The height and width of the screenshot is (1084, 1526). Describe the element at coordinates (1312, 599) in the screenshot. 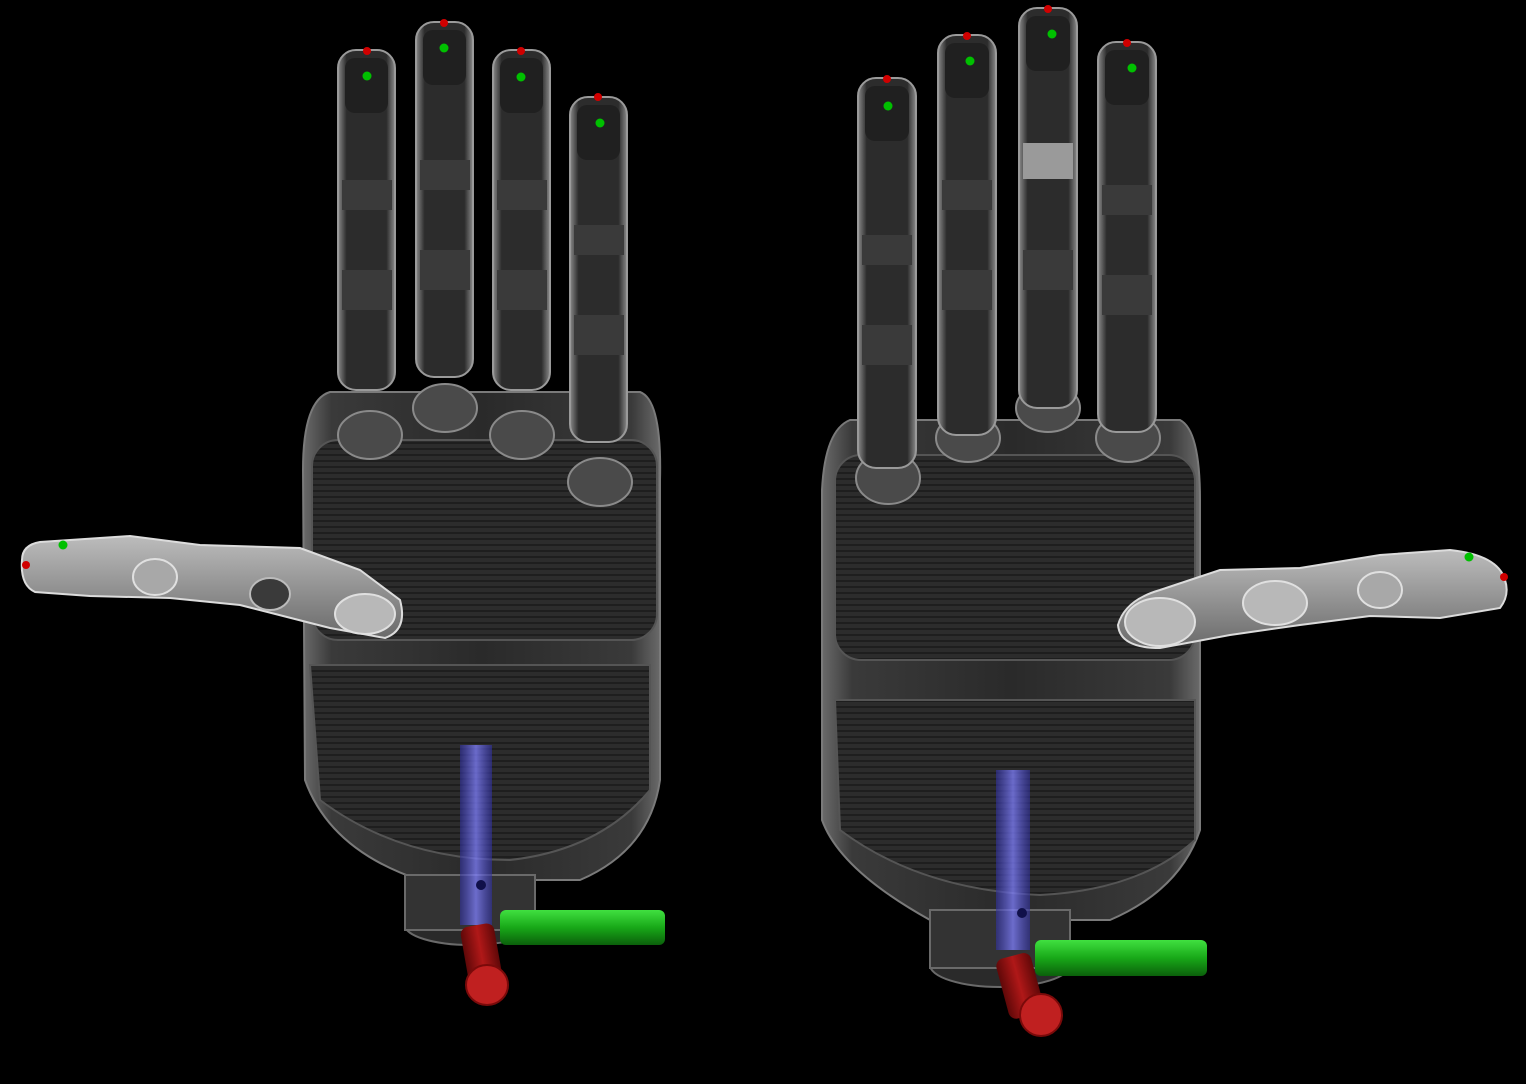

I see `right-thumb` at that location.